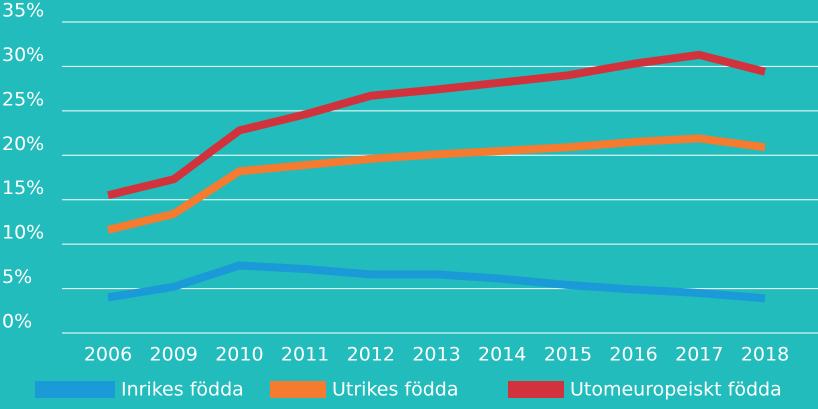  What do you see at coordinates (174, 355) in the screenshot?
I see `x-tick-label: 2009` at bounding box center [174, 355].